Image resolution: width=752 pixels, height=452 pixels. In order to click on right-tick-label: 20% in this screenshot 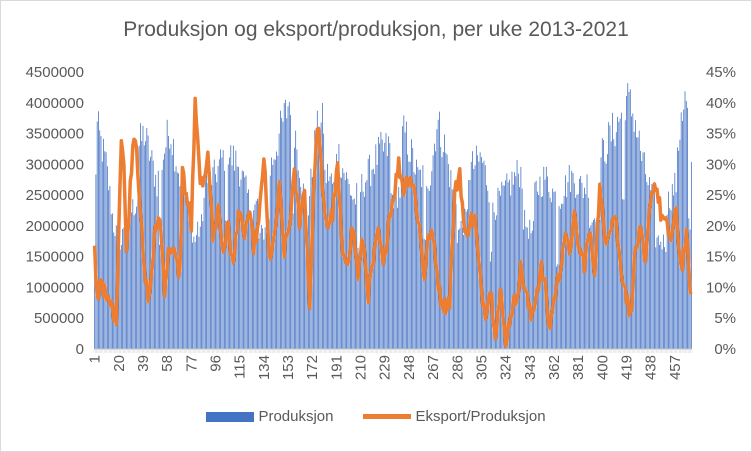, I will do `click(721, 226)`.